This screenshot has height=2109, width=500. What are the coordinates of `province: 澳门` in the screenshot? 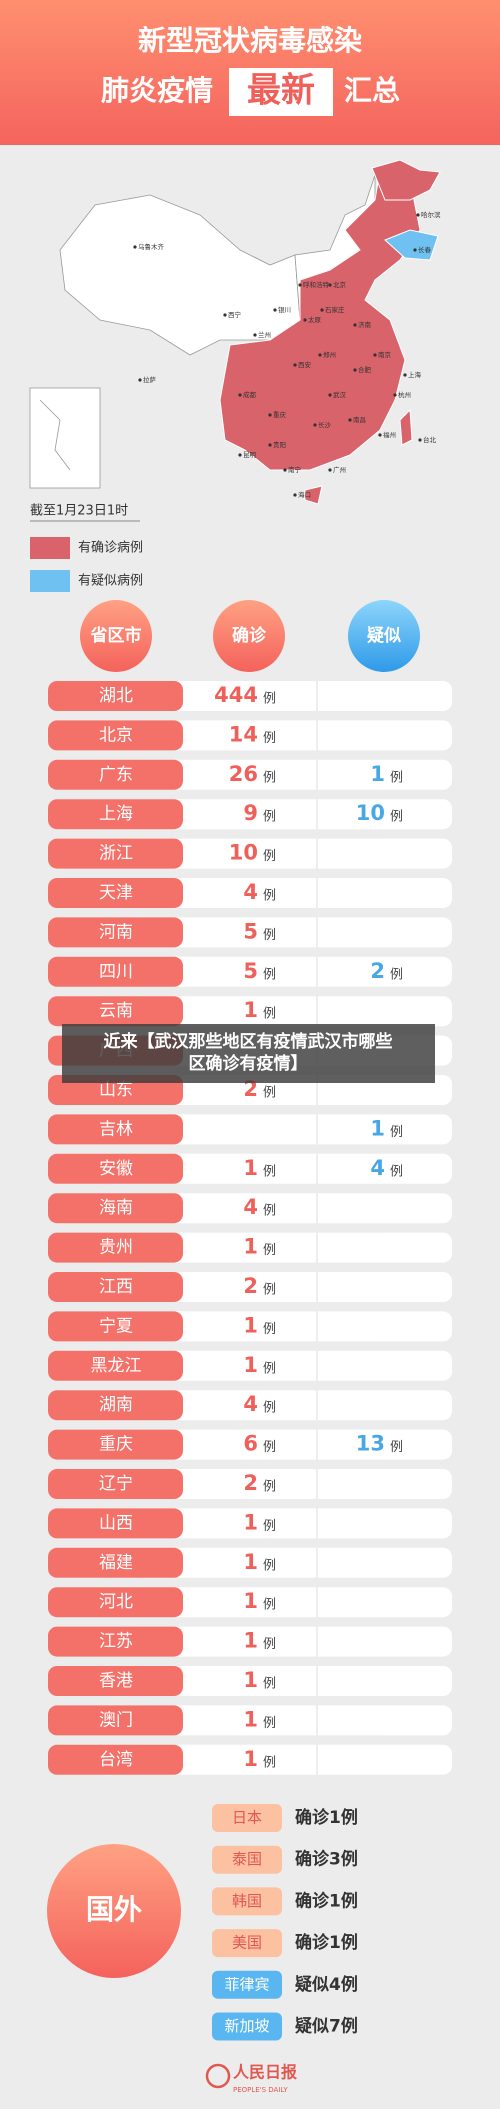 It's located at (116, 1720).